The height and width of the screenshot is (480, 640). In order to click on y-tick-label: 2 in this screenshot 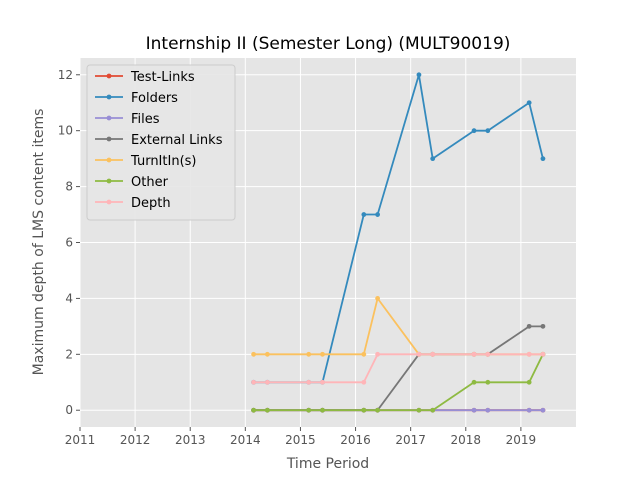, I will do `click(69, 354)`.